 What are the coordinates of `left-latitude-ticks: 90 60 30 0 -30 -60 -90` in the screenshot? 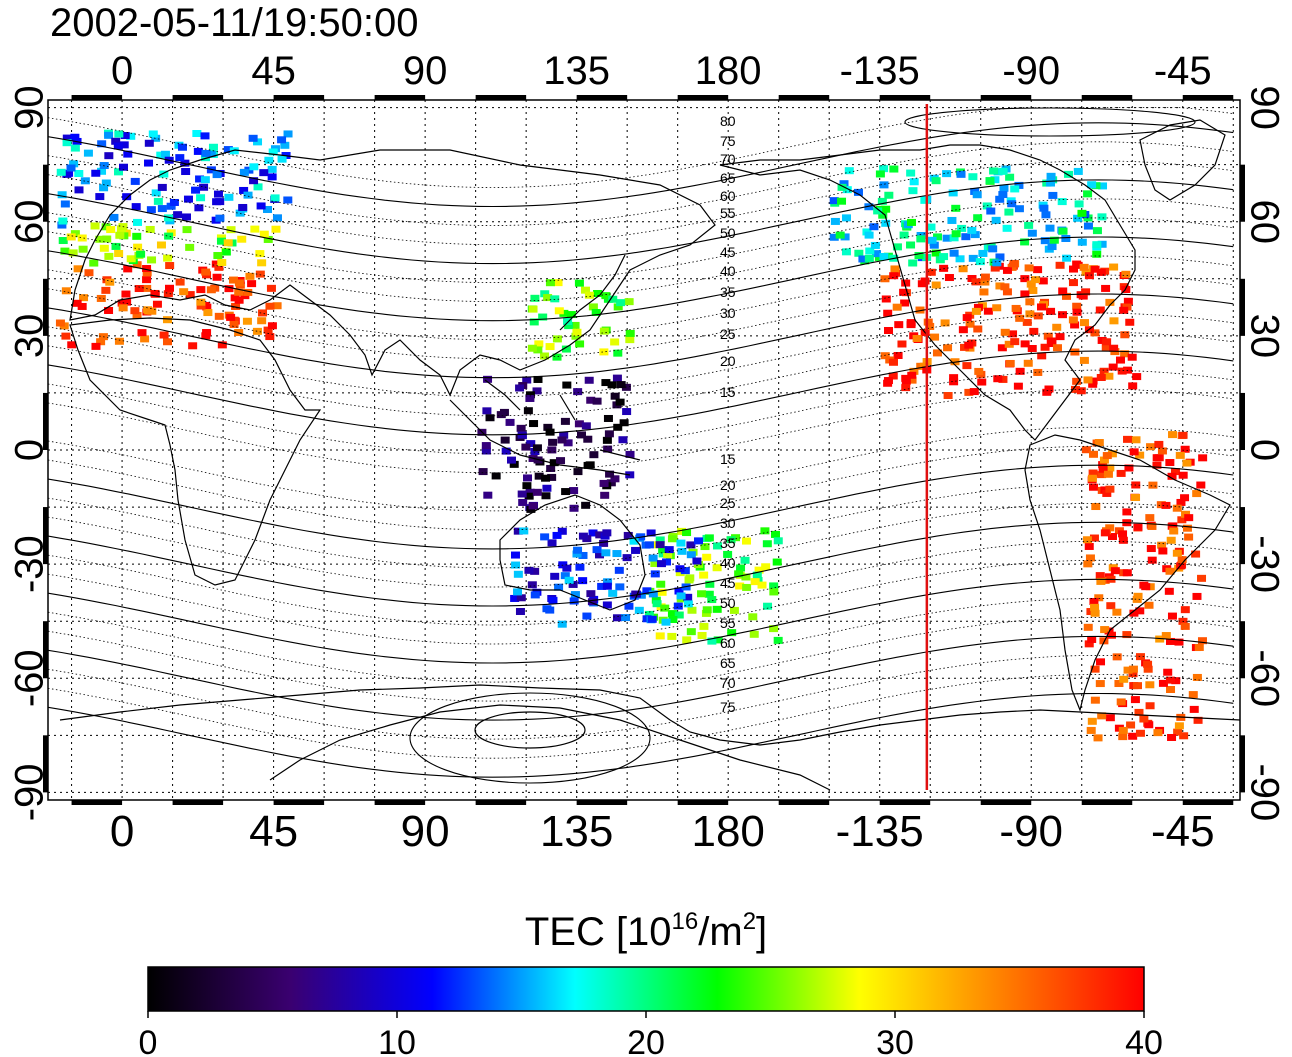 It's located at (30, 453).